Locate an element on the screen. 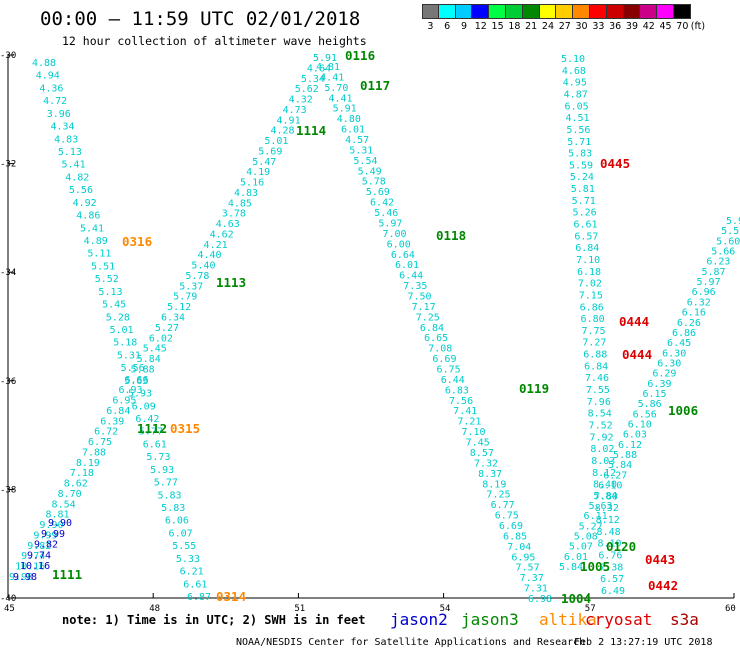  wave-height-value: 6.27 is located at coordinates (615, 475).